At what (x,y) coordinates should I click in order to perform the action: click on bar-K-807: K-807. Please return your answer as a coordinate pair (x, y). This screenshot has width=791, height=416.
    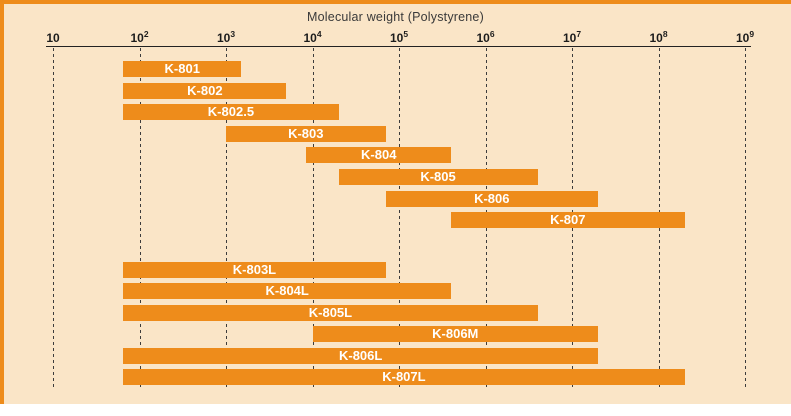
    Looking at the image, I should click on (568, 220).